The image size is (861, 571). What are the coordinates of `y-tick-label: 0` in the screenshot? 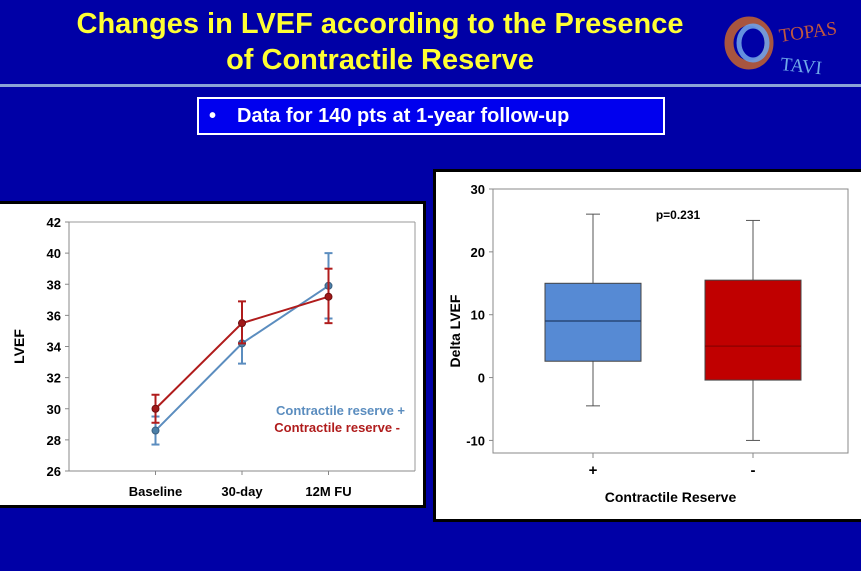 It's located at (481, 378).